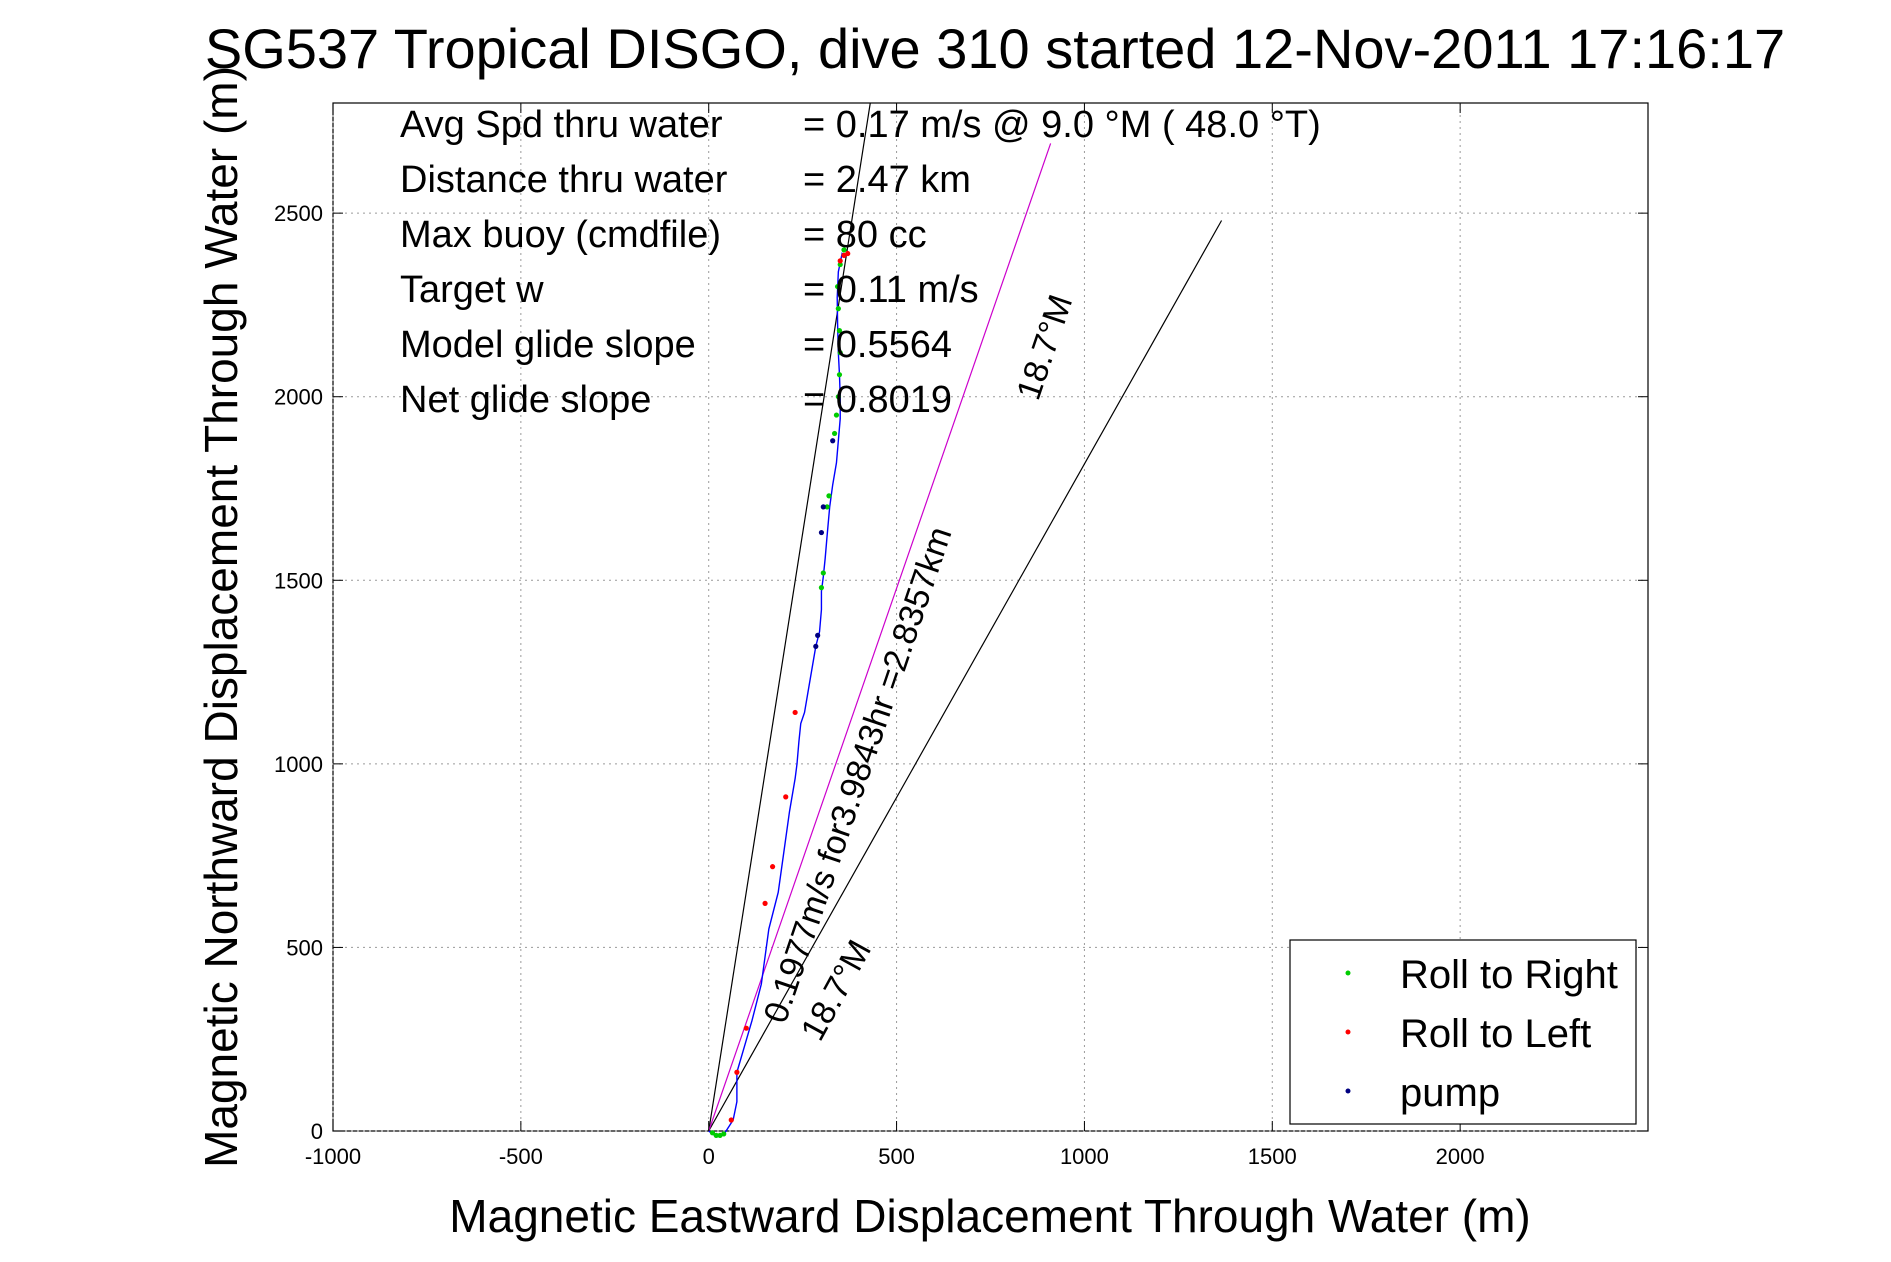 Image resolution: width=1891 pixels, height=1262 pixels. What do you see at coordinates (1348, 1091) in the screenshot?
I see `legend-marker-pump` at bounding box center [1348, 1091].